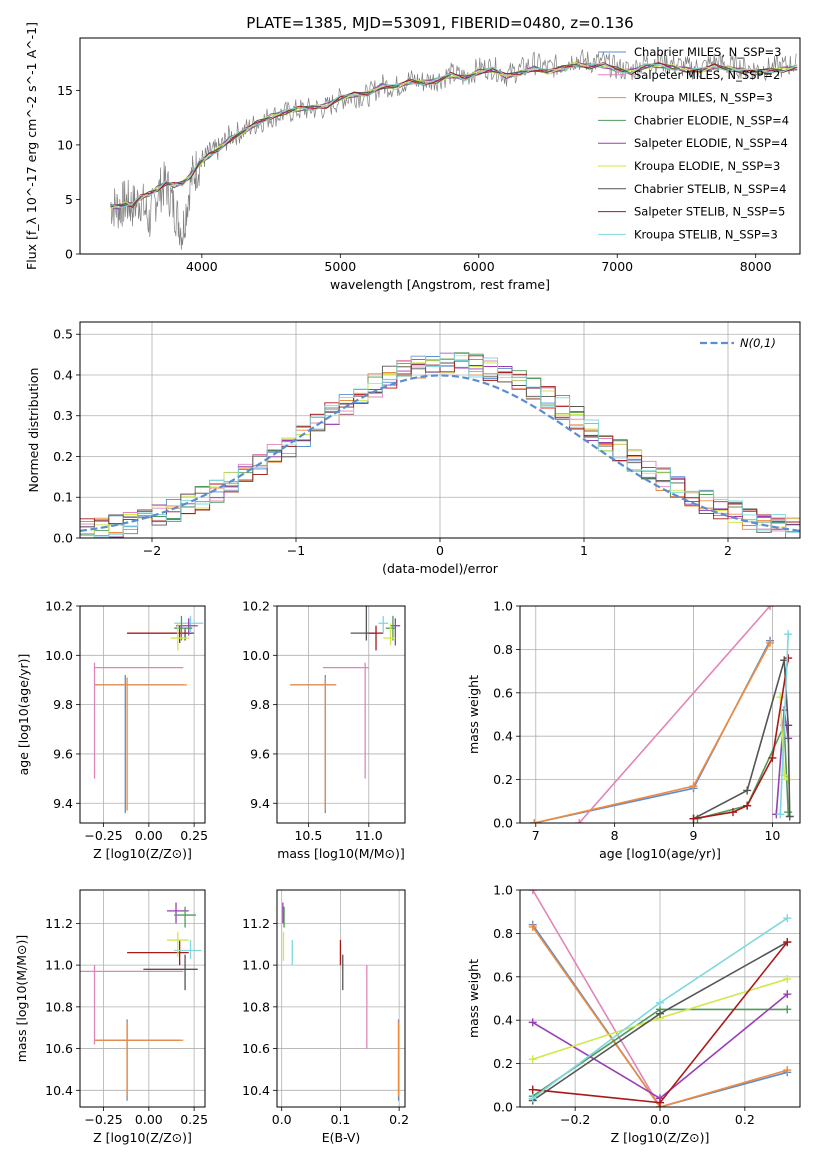 This screenshot has height=1170, width=819. I want to click on legend-label: Chabrier MILES, N_SSP=3, so click(707, 52).